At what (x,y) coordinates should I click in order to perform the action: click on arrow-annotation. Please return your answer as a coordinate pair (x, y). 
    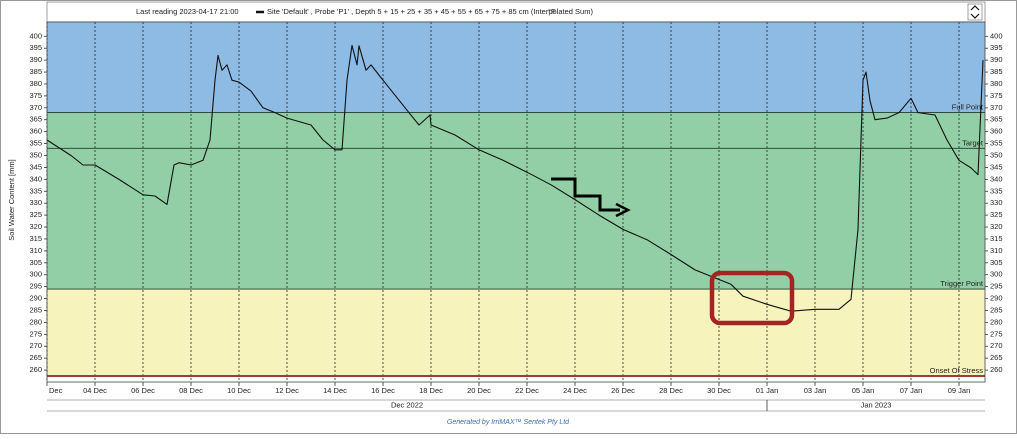
    Looking at the image, I should click on (585, 194).